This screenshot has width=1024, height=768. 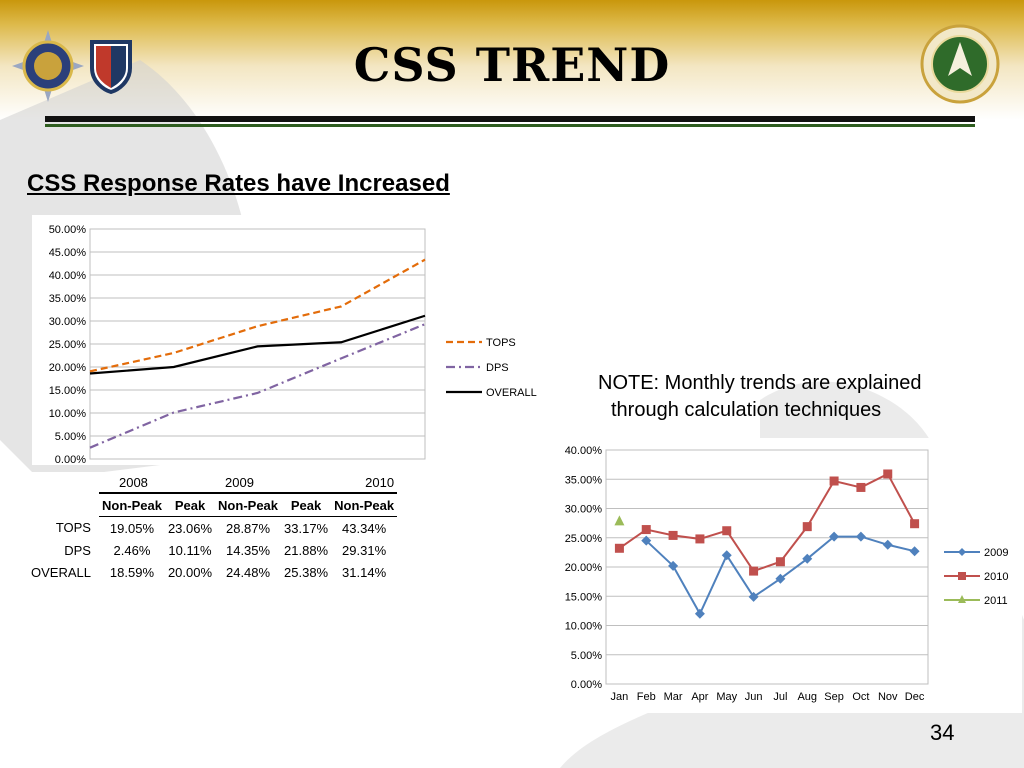 I want to click on table-cell: 14.35%, so click(x=248, y=550).